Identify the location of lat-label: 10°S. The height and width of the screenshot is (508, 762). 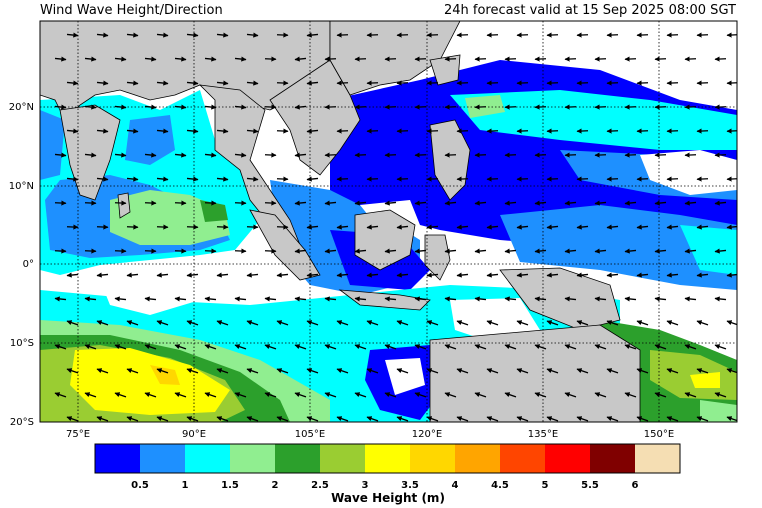
(22, 343).